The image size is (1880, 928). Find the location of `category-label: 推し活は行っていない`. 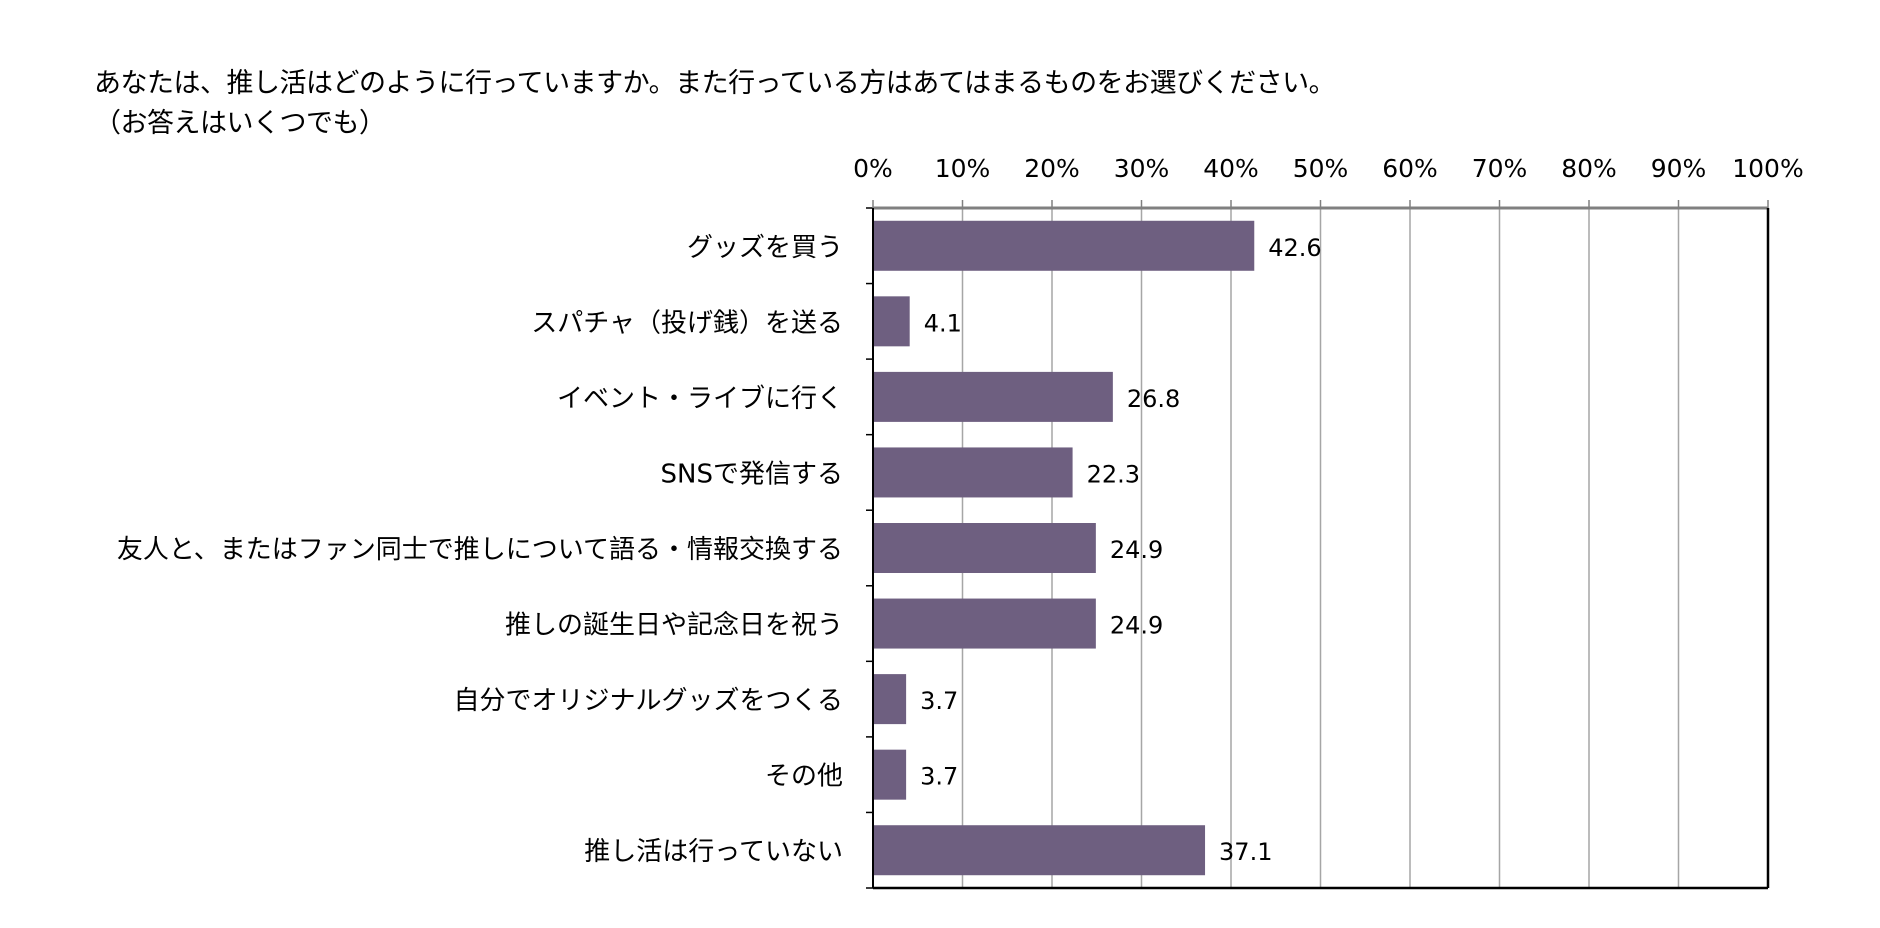

category-label: 推し活は行っていない is located at coordinates (713, 852).